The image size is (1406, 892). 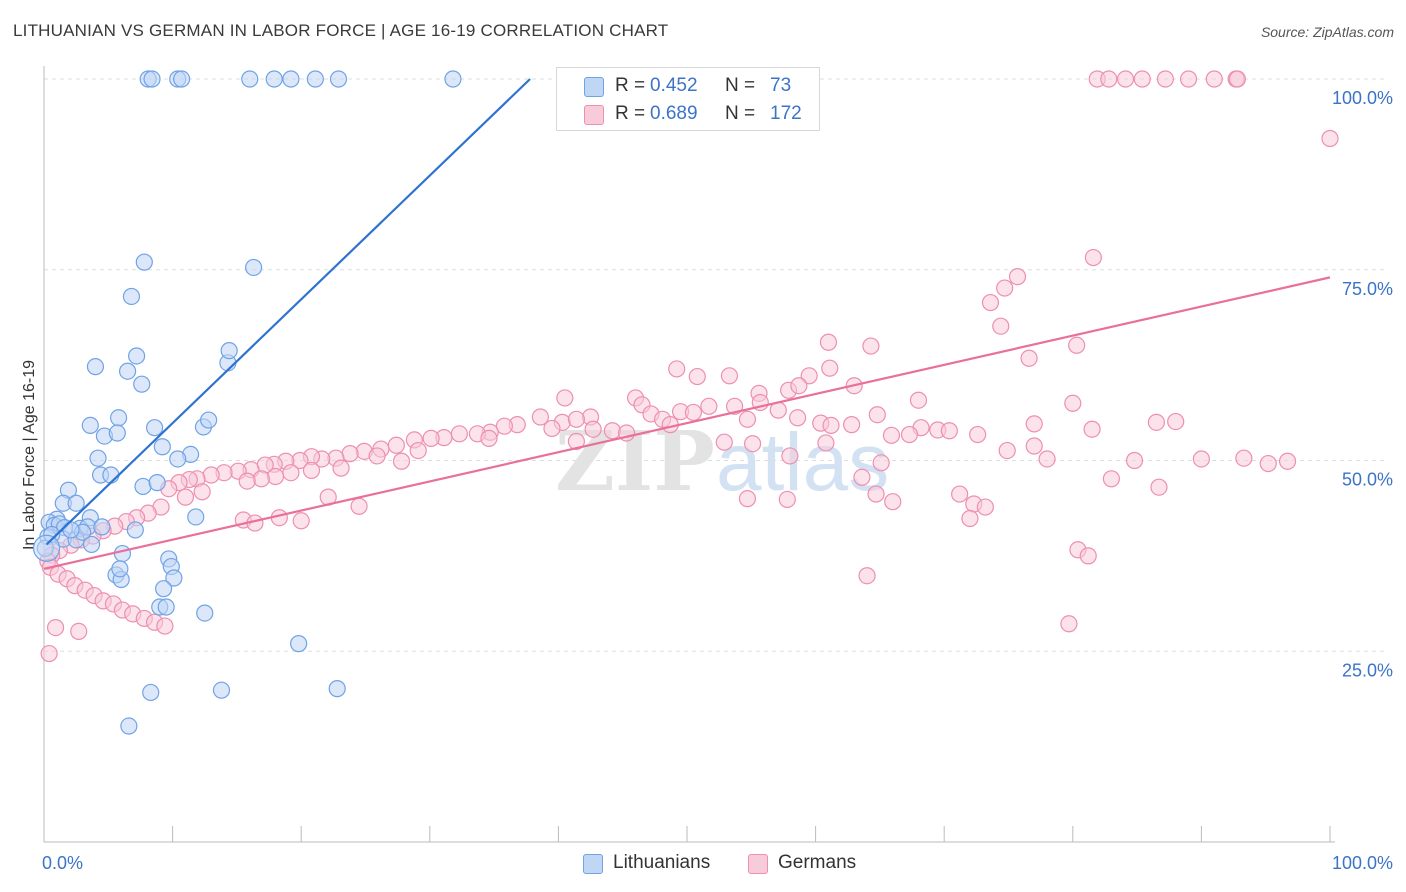 I want to click on legend-swatch-lithuanians, so click(x=593, y=864).